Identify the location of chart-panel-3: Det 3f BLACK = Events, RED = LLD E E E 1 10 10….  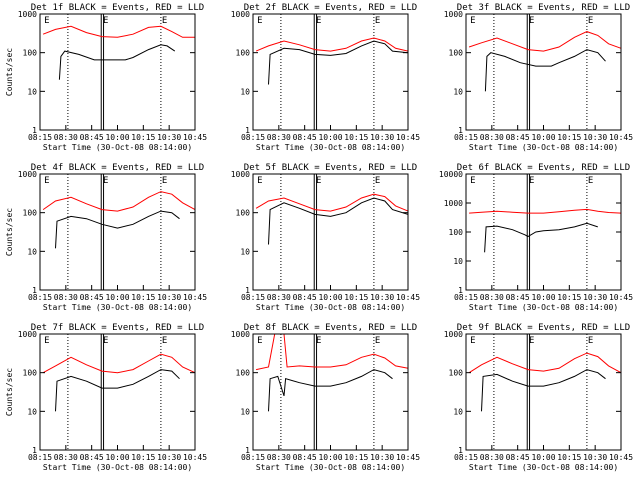
(538, 77).